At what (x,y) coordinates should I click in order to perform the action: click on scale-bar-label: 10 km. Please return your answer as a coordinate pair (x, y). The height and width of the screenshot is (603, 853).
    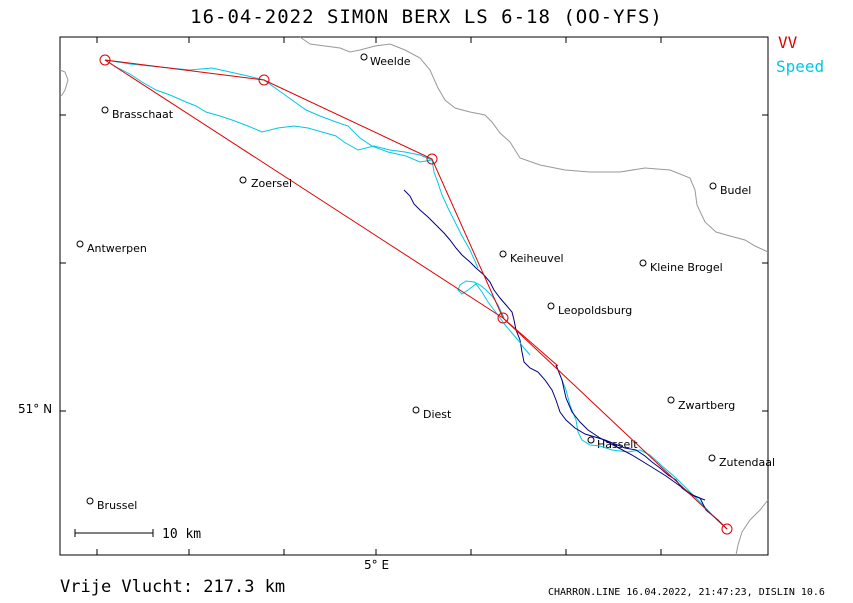
    Looking at the image, I should click on (181, 534).